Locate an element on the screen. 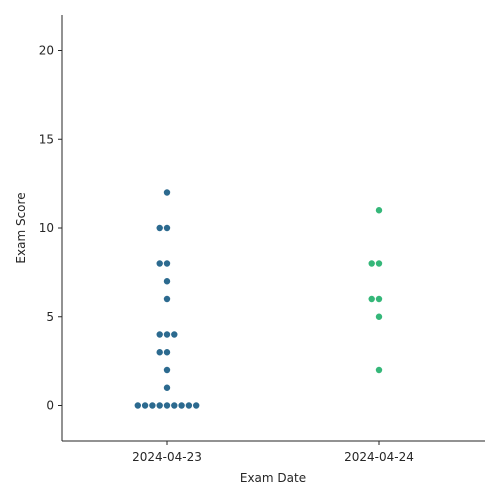  x-axis-label: Exam Date is located at coordinates (273, 478).